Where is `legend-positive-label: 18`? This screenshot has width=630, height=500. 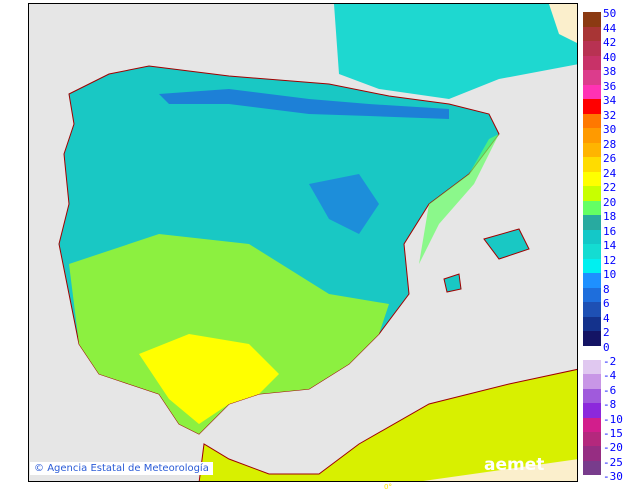 legend-positive-label: 18 is located at coordinates (610, 216).